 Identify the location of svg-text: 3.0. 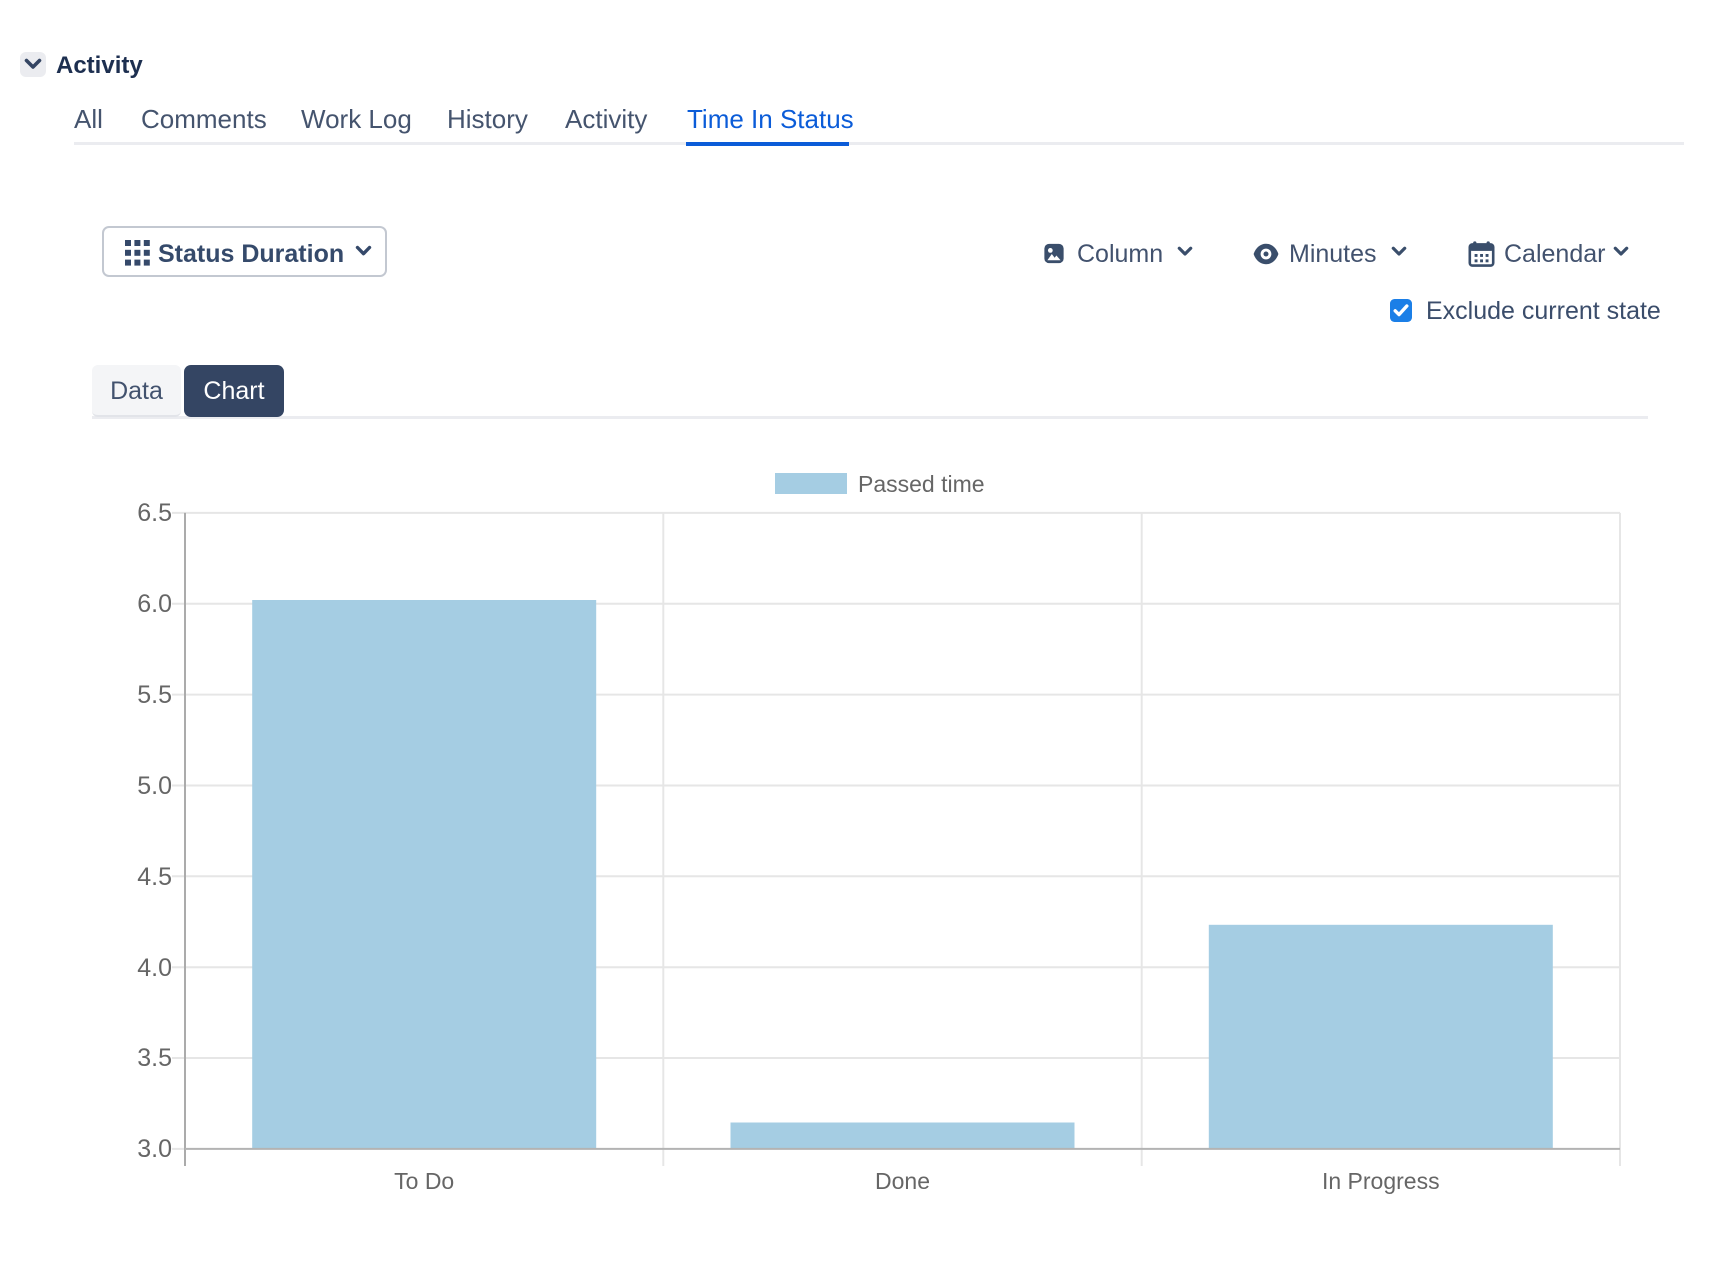
(154, 1149).